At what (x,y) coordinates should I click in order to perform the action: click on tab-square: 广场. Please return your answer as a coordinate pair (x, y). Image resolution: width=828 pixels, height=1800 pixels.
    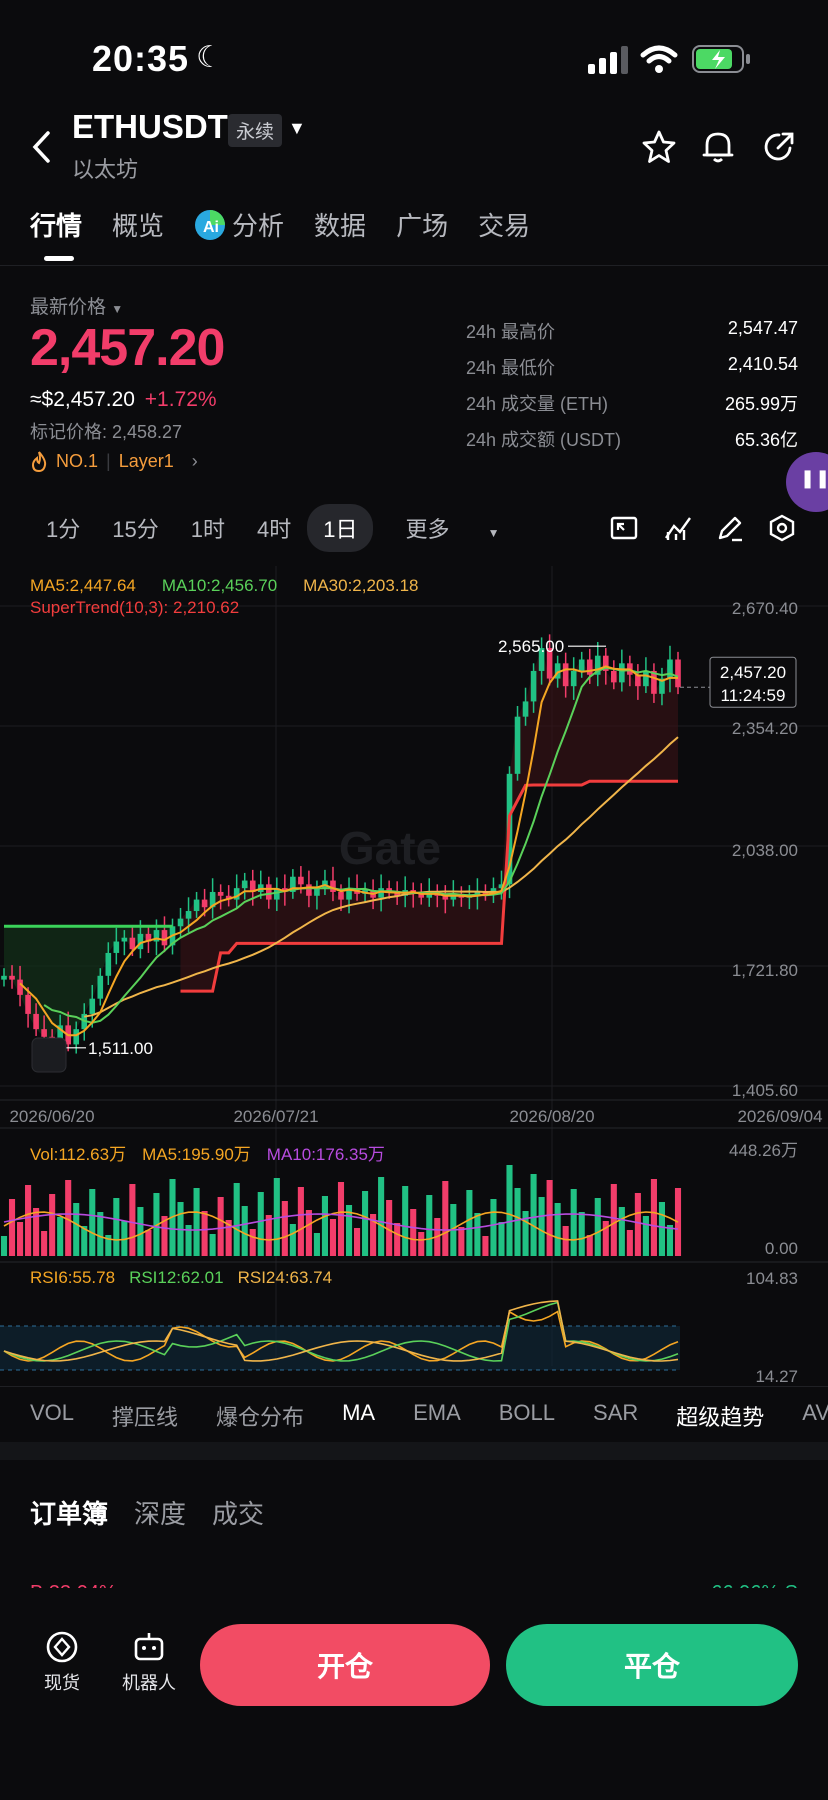
    Looking at the image, I should click on (422, 226).